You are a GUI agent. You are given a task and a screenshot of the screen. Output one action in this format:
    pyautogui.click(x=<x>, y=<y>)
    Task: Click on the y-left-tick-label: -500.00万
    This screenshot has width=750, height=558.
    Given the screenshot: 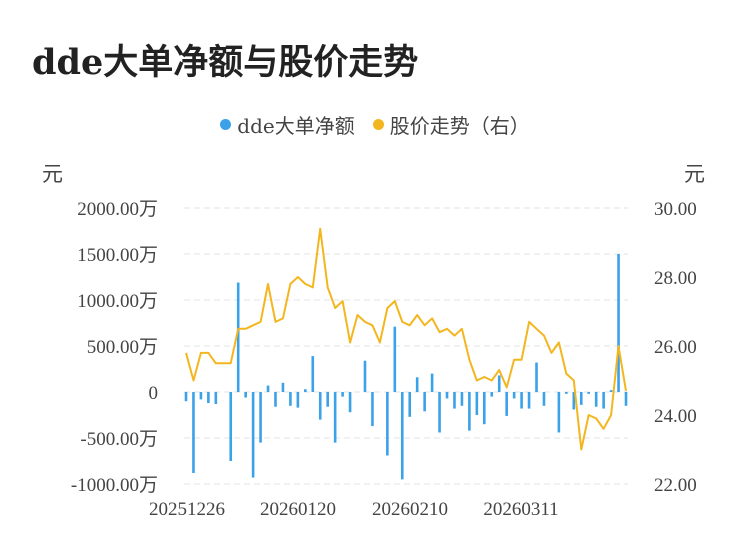 What is the action you would take?
    pyautogui.click(x=119, y=439)
    